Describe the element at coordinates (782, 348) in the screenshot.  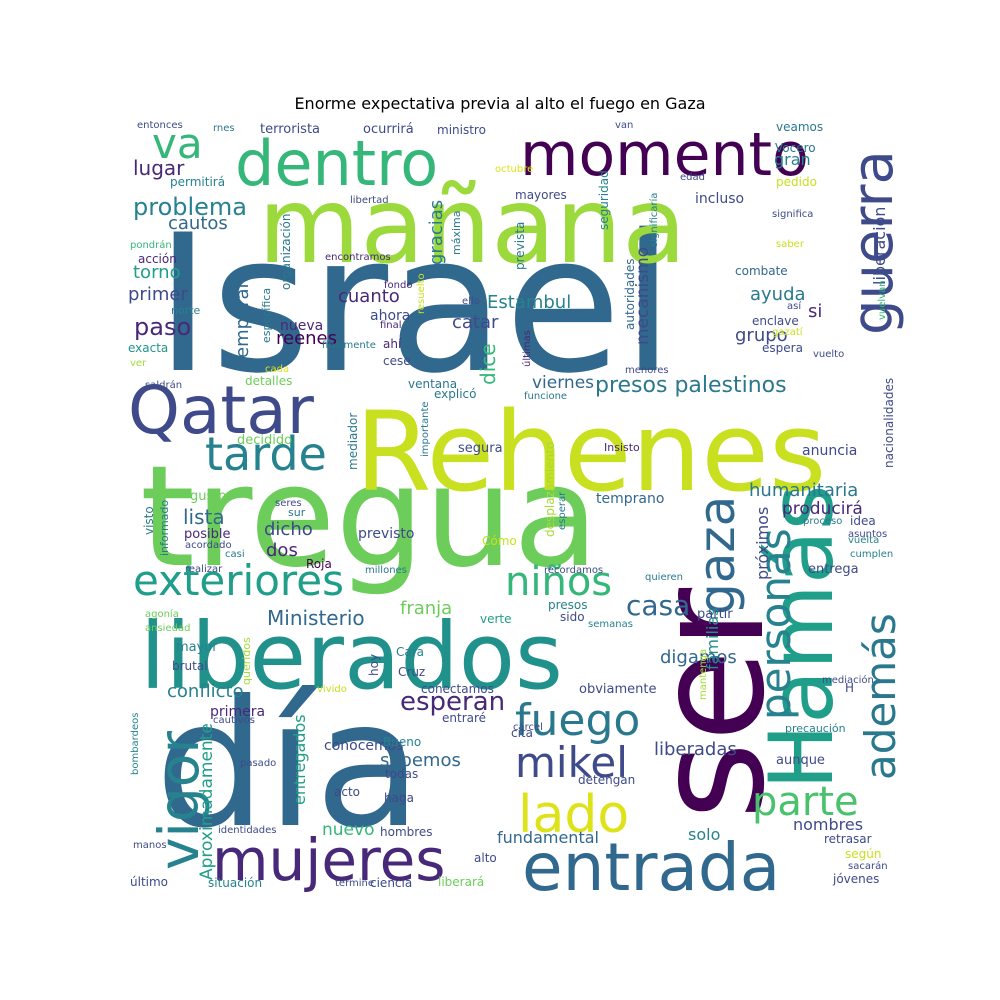
I see `word-espera: espera` at that location.